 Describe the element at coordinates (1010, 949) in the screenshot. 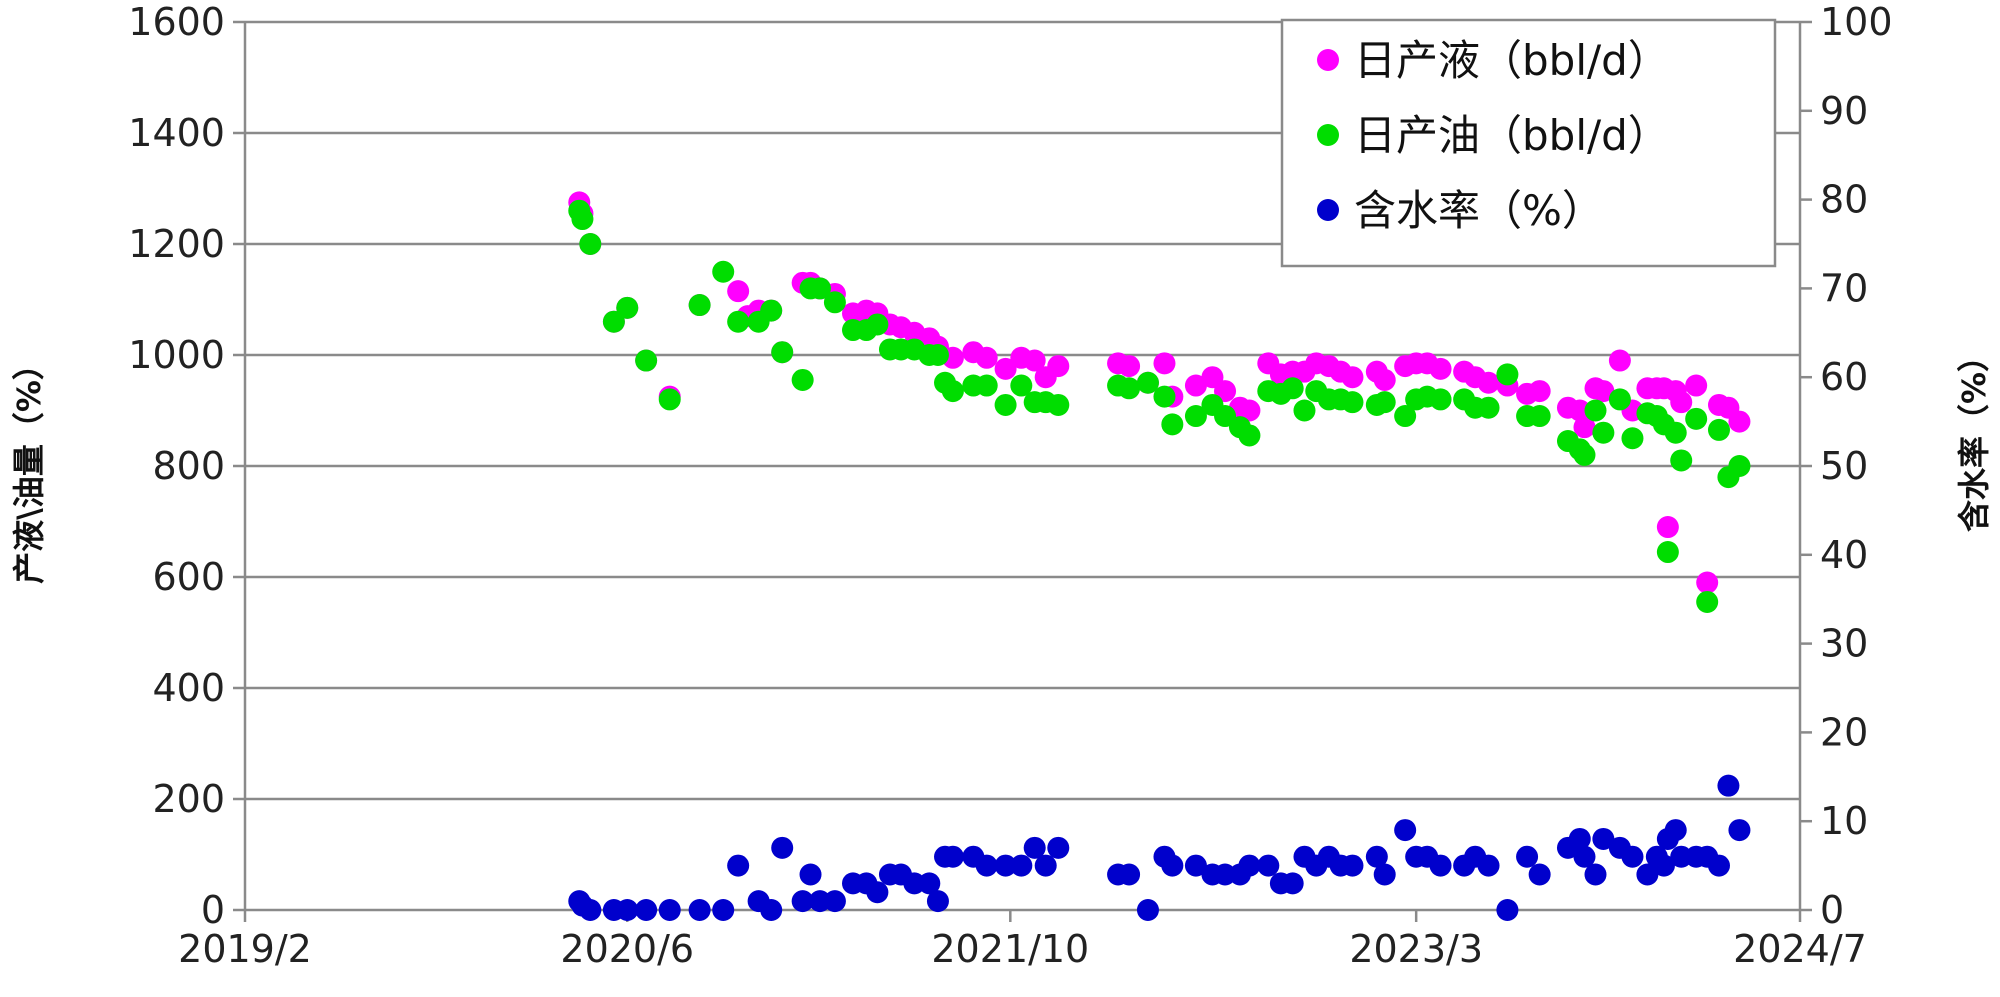

I see `x-tick-label: 2021/10` at that location.